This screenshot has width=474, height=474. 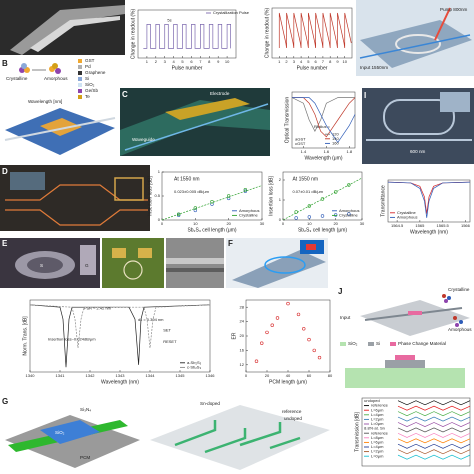 I want to click on x-axis-label: Wavelength (μm), so click(x=324, y=158).